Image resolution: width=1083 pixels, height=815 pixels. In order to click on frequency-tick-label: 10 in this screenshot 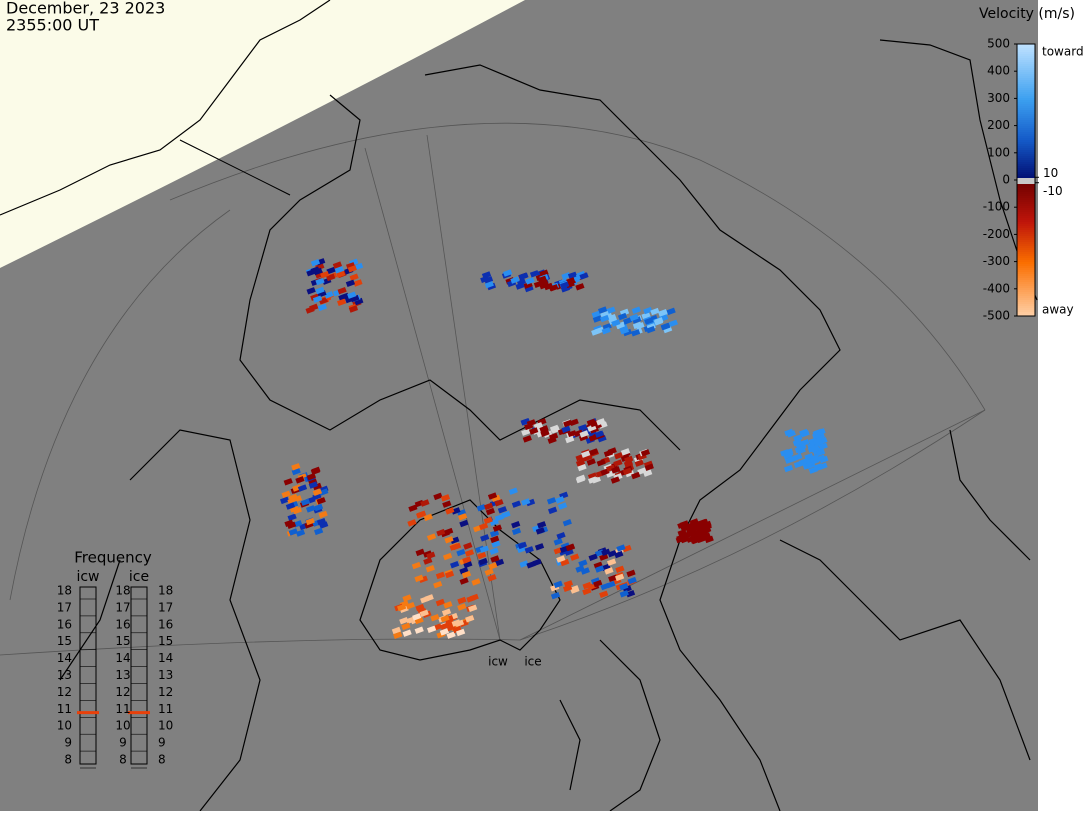, I will do `click(64, 726)`.